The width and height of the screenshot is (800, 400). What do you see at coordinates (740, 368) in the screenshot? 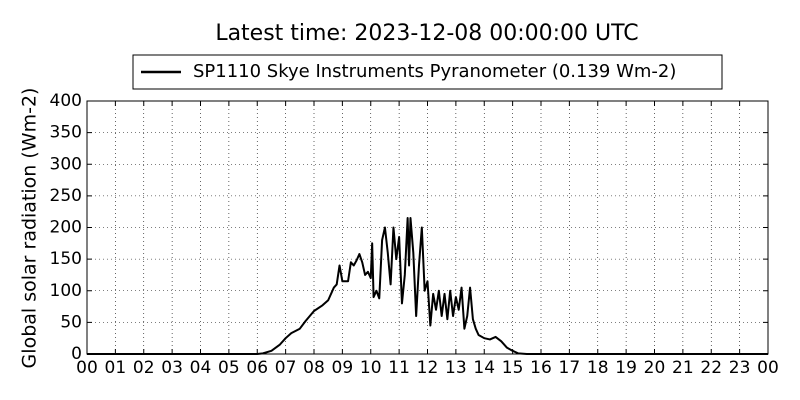
I see `x-tick-label: 23` at bounding box center [740, 368].